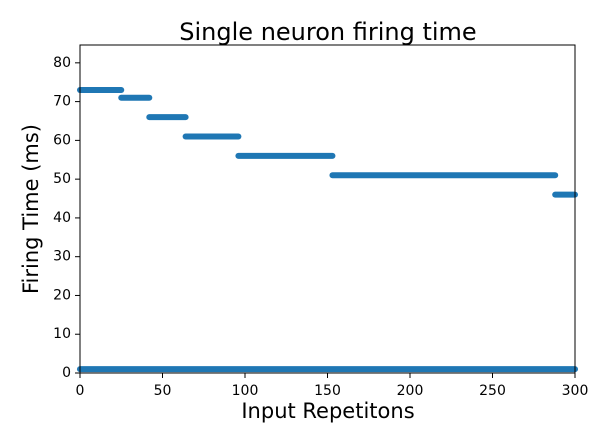 Image resolution: width=598 pixels, height=427 pixels. Describe the element at coordinates (80, 391) in the screenshot. I see `x-tick-label: 0` at that location.